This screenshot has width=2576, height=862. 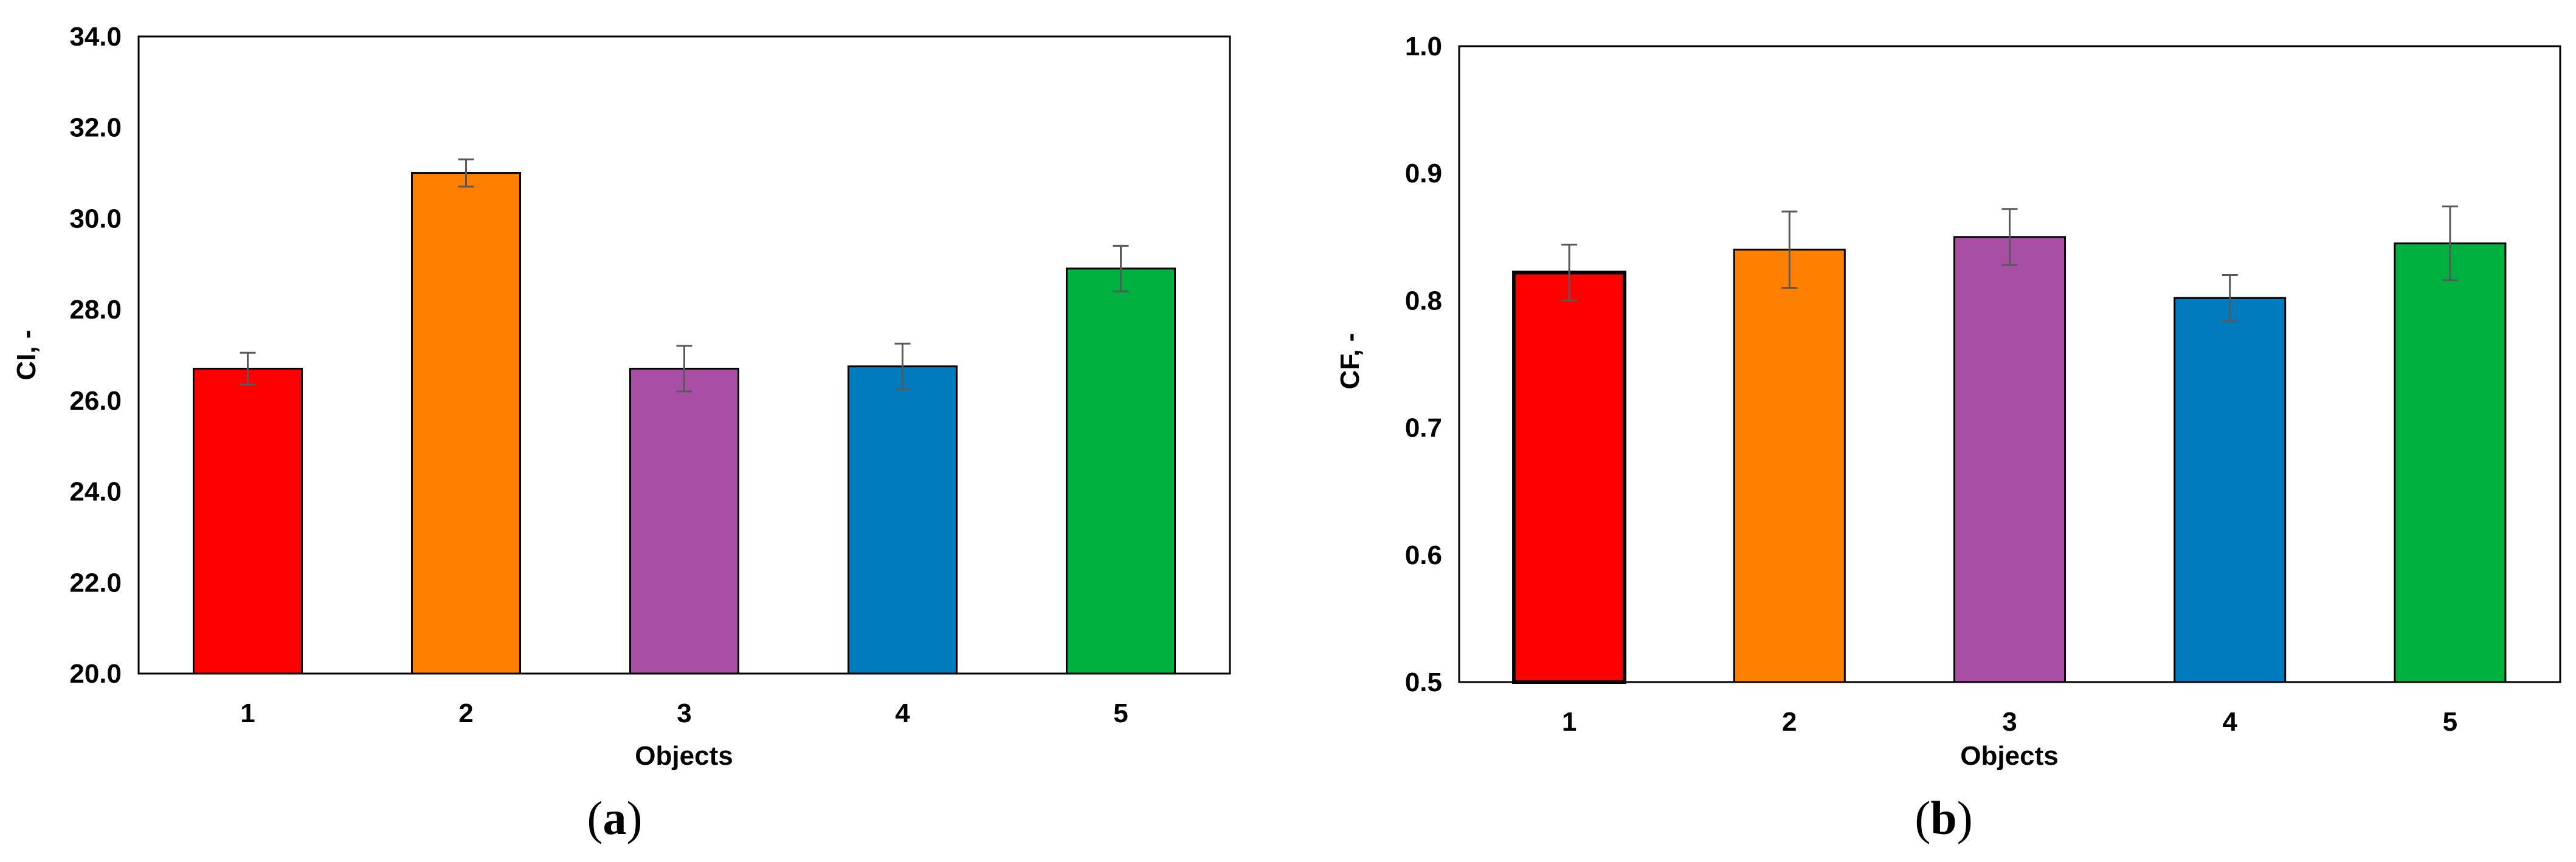 I want to click on y-tick-label-a: 24.0, so click(x=95, y=492).